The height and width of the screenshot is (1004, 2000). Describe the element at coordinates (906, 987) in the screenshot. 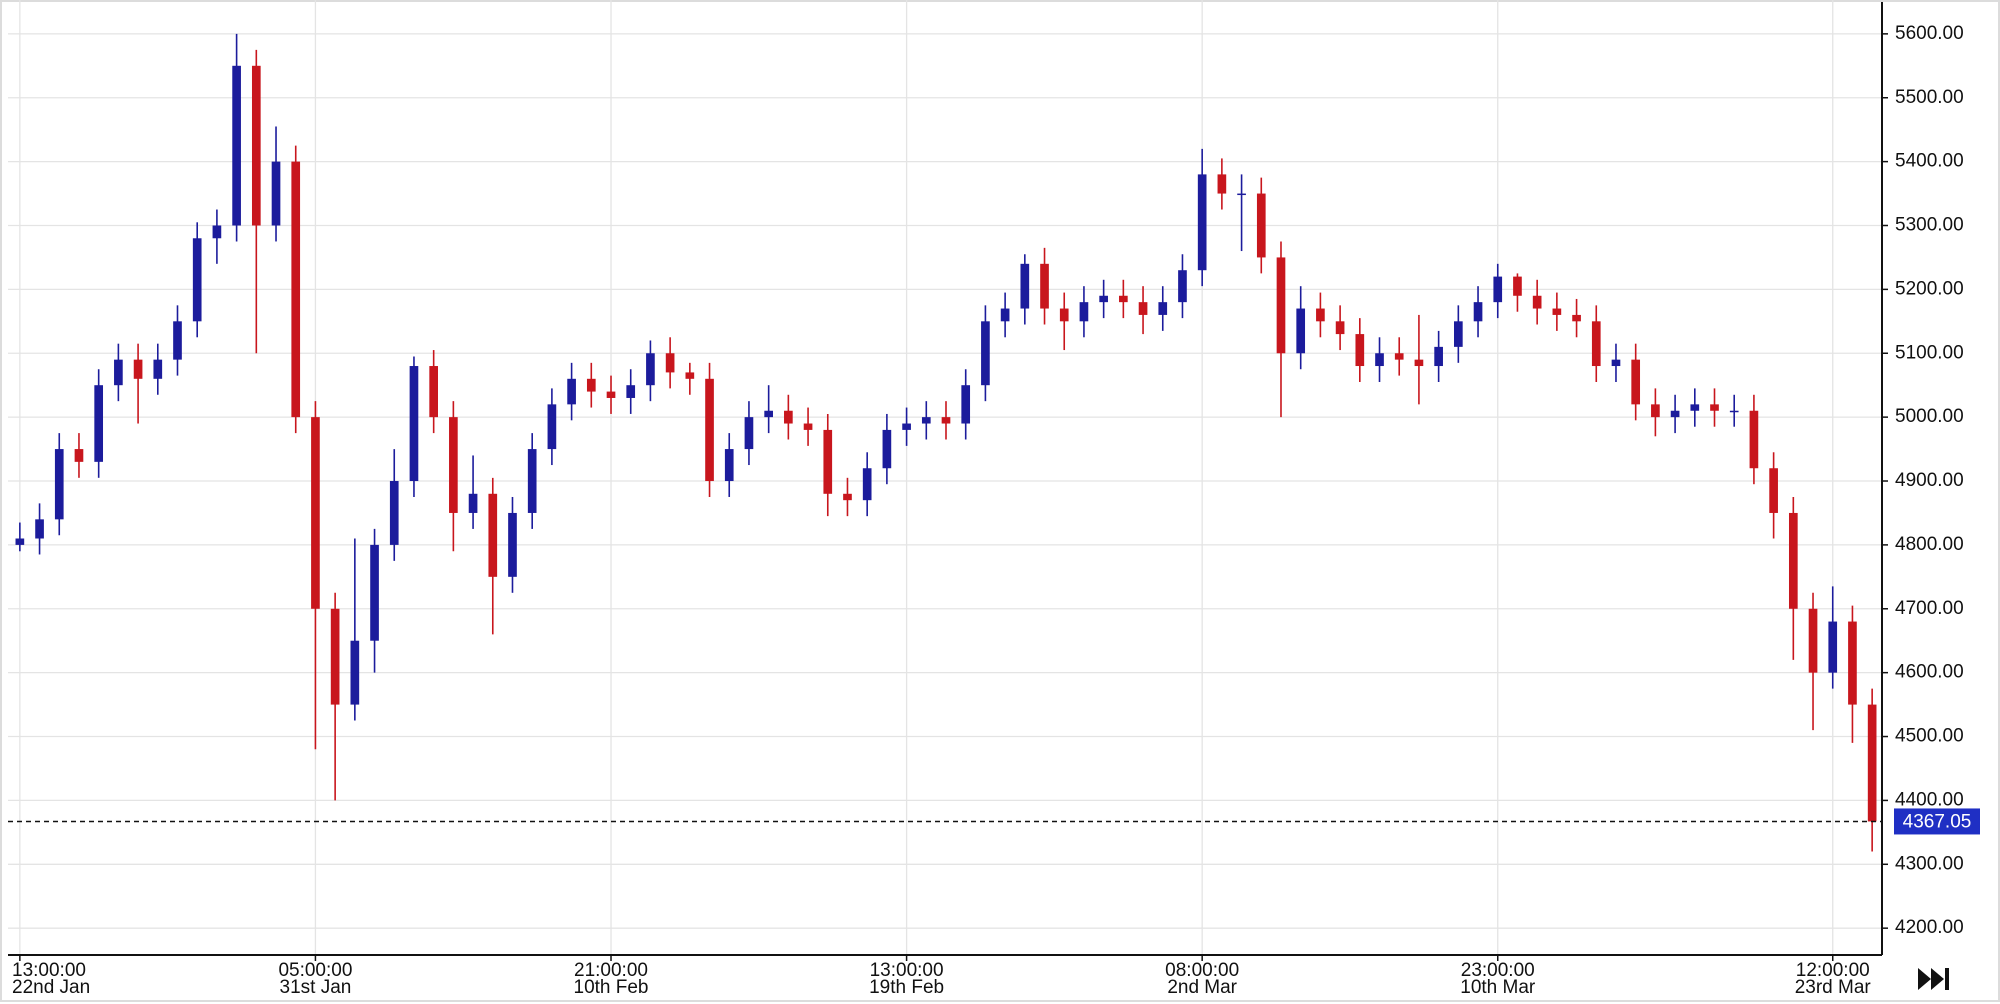

I see `x-tick-date: 19th Feb` at that location.